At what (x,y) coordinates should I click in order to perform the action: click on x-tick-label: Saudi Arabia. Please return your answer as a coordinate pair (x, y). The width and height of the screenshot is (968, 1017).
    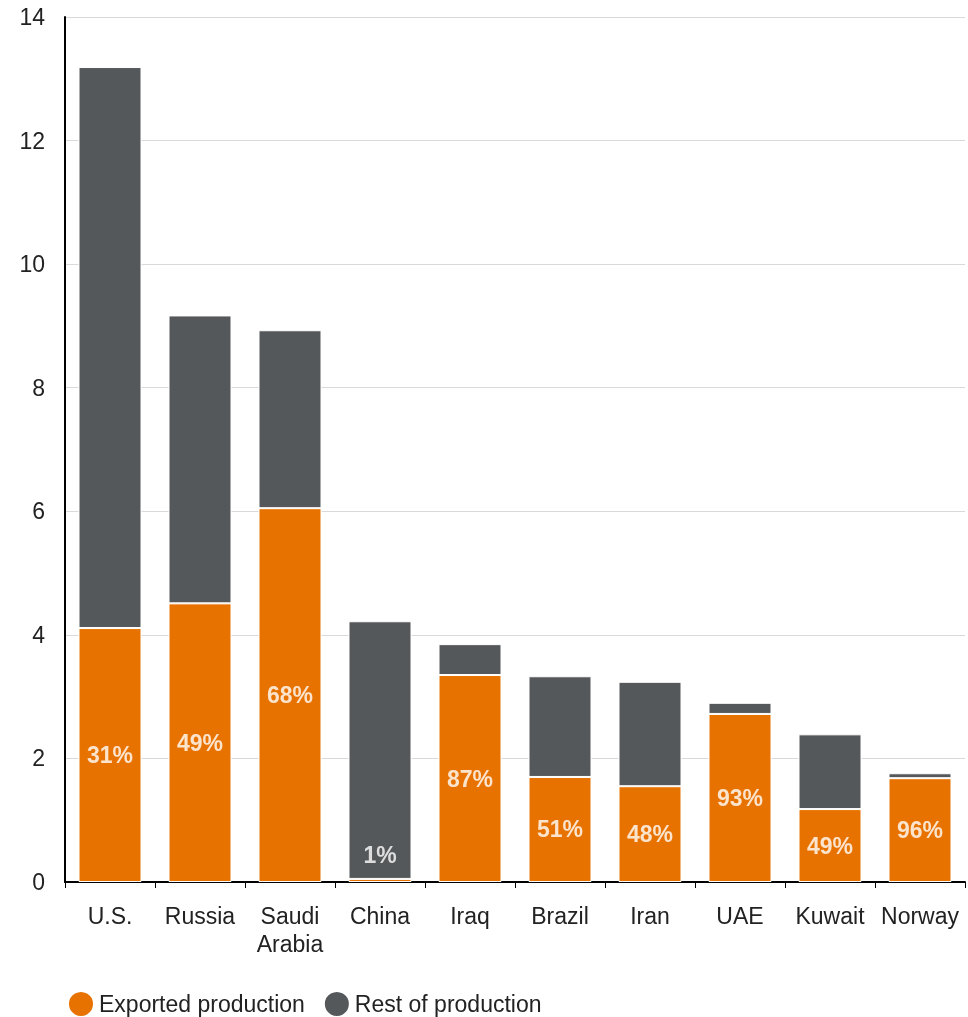
    Looking at the image, I should click on (290, 930).